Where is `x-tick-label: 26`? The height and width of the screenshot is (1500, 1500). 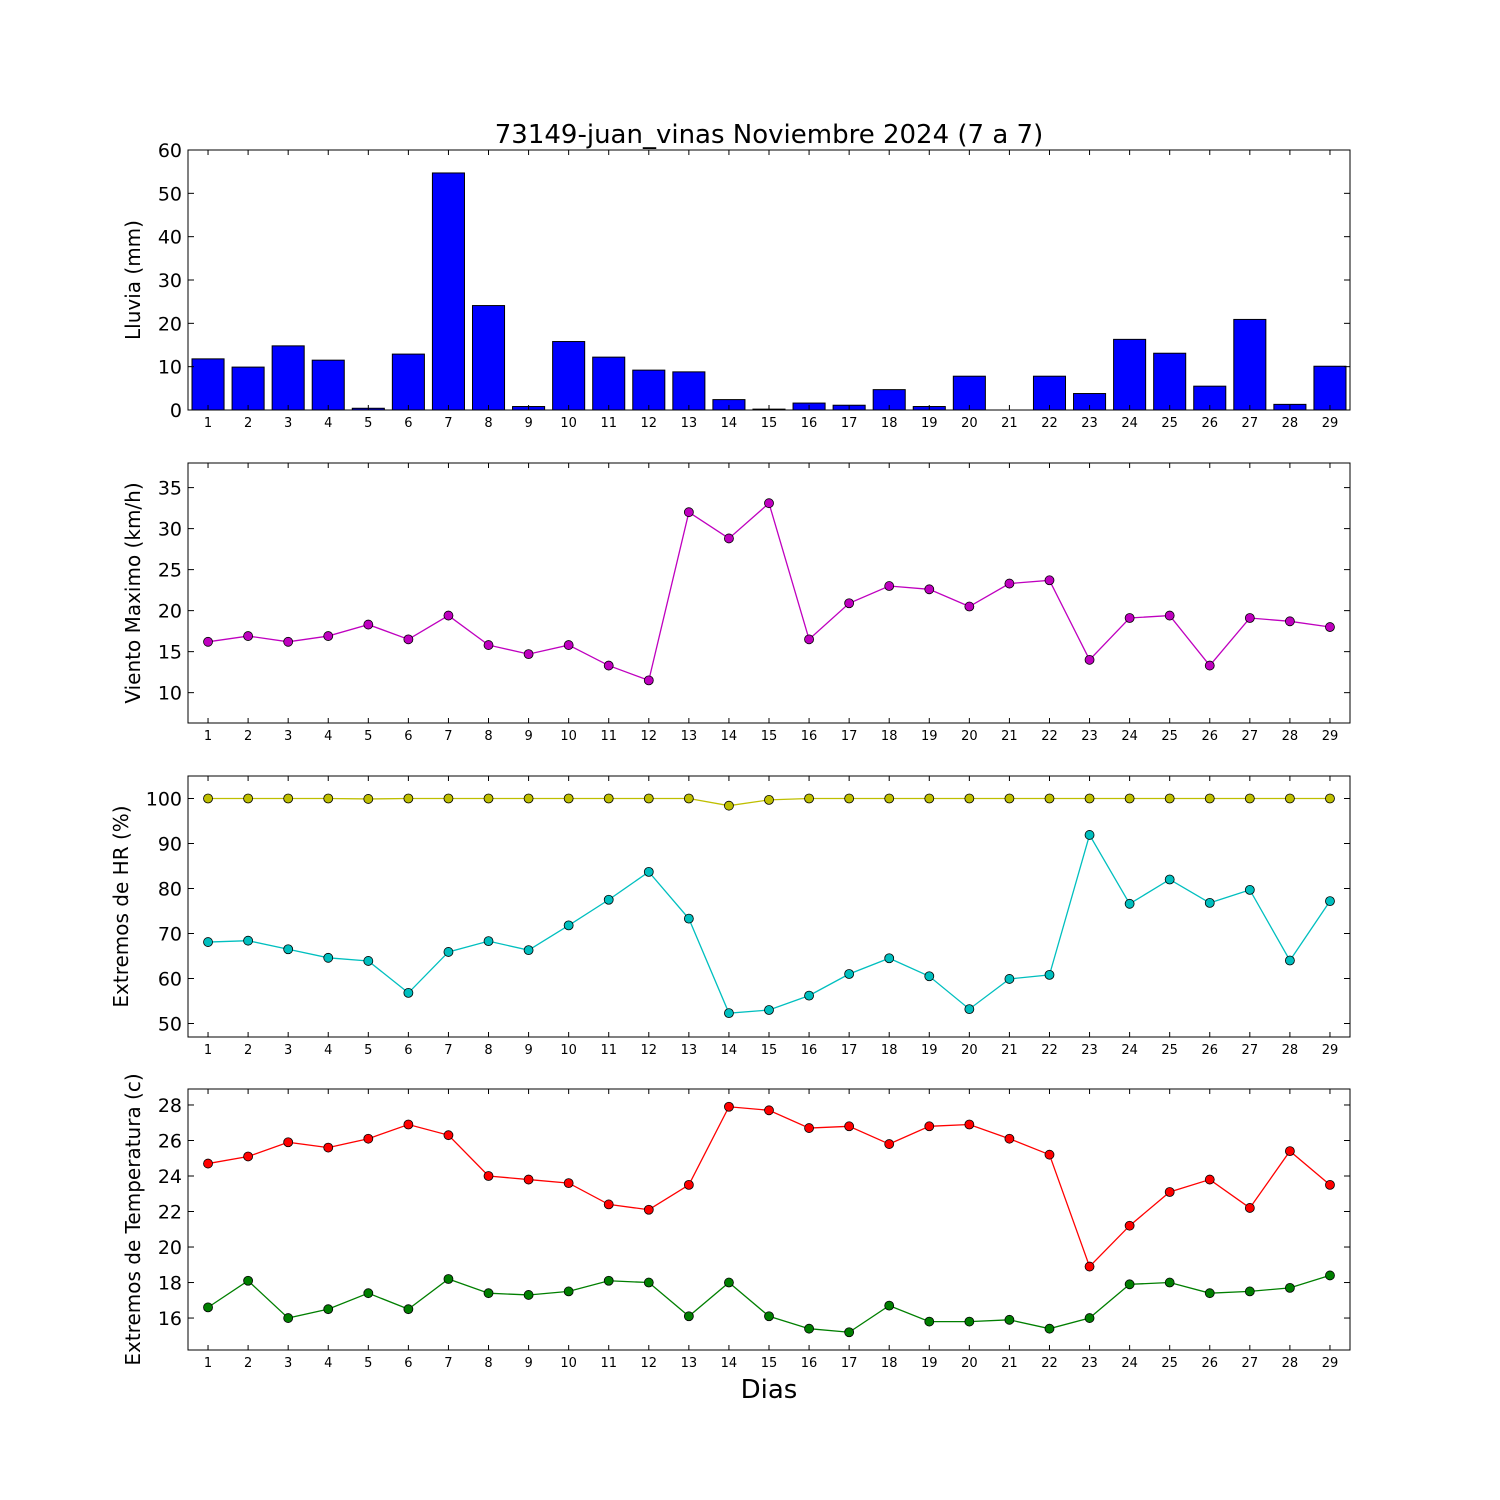
x-tick-label: 26 is located at coordinates (1209, 1363).